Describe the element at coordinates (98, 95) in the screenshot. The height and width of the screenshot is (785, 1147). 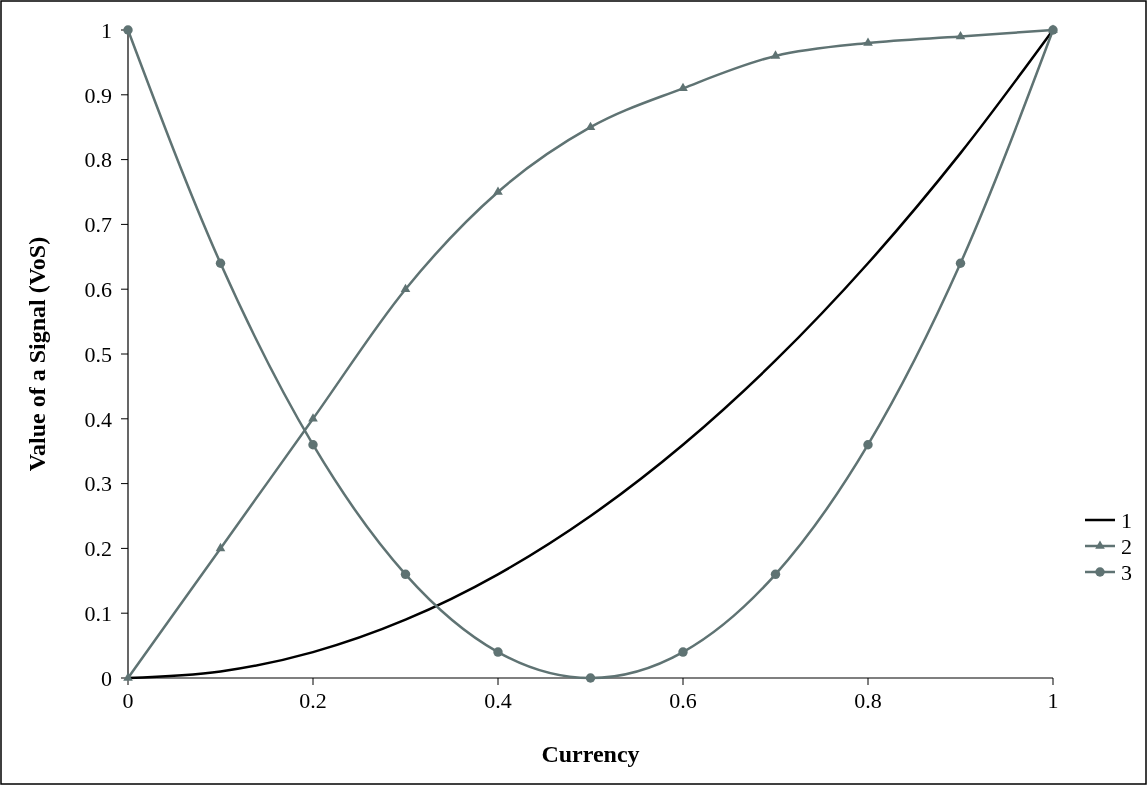
I see `y-tick-label: 0.9` at that location.